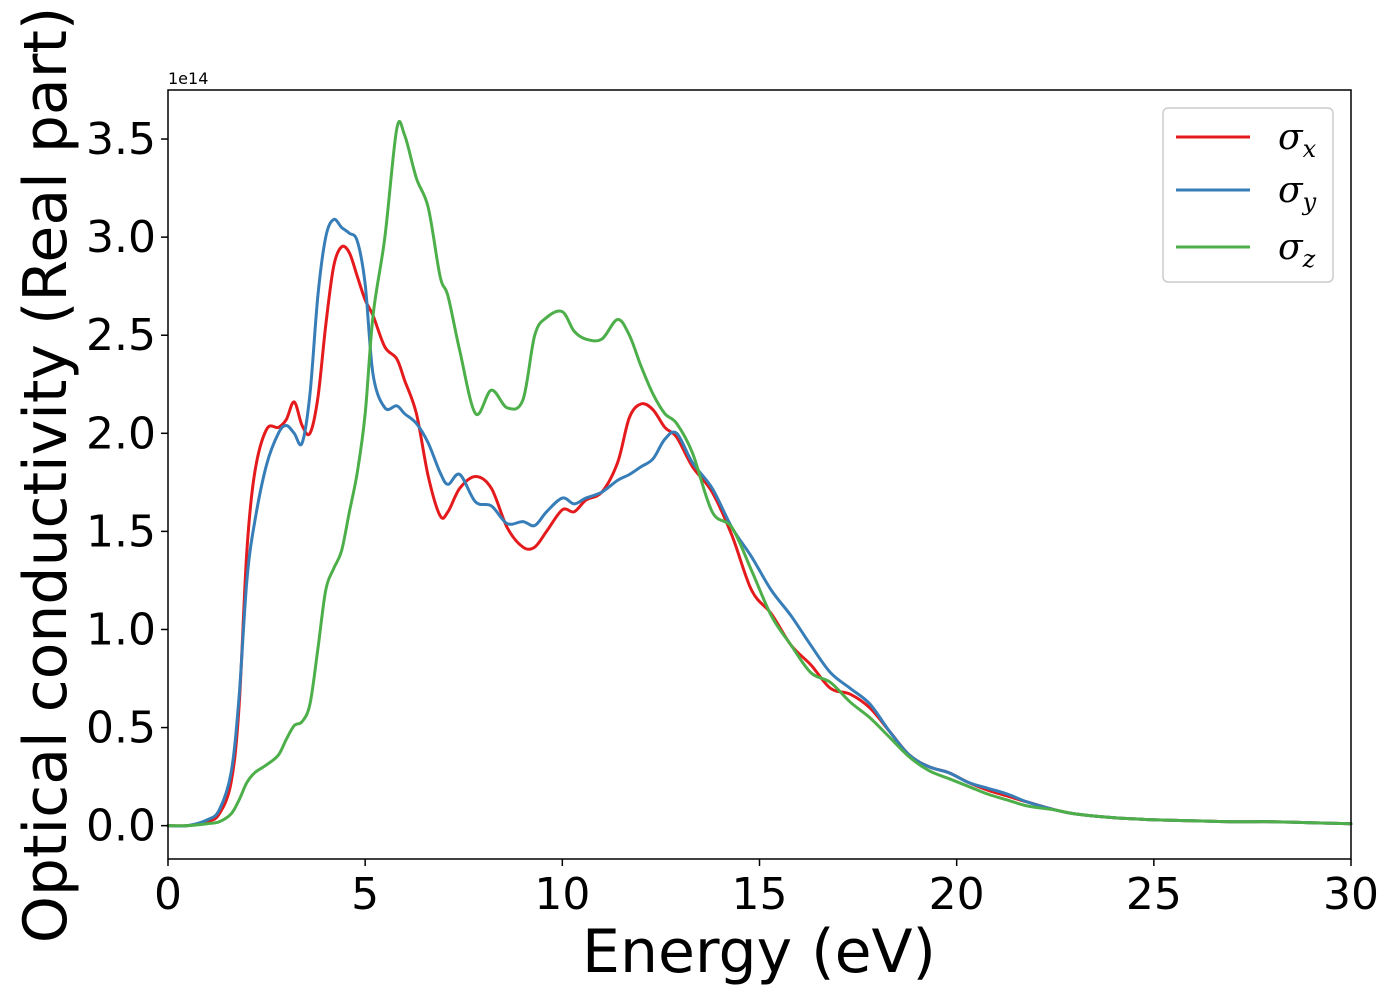 The height and width of the screenshot is (1000, 1400). I want to click on legend-box, so click(1248, 195).